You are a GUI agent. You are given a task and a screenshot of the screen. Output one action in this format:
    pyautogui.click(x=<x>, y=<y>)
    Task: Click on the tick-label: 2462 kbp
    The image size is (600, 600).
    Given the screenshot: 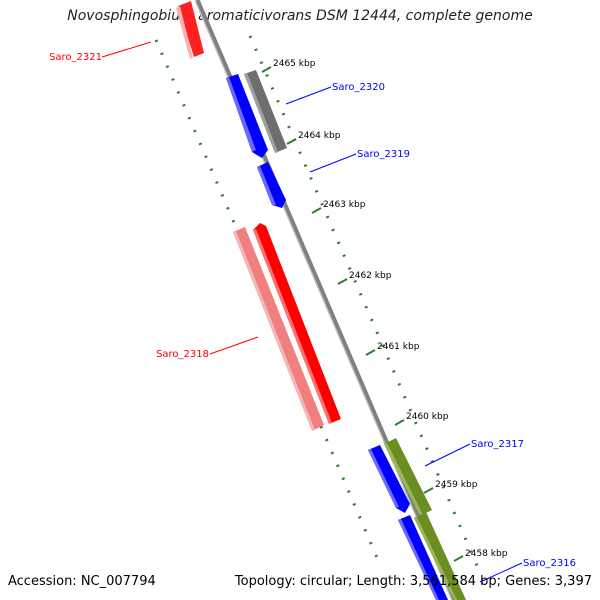 What is the action you would take?
    pyautogui.click(x=370, y=276)
    